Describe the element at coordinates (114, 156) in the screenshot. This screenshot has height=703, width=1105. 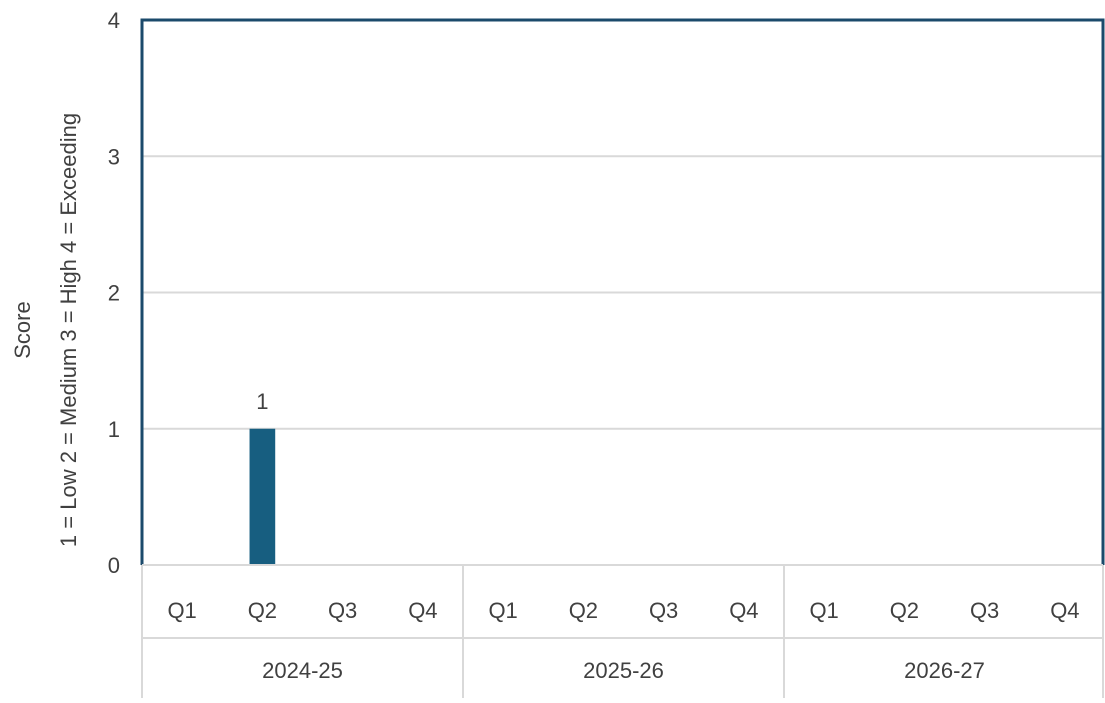
I see `y-tick-label: 3` at that location.